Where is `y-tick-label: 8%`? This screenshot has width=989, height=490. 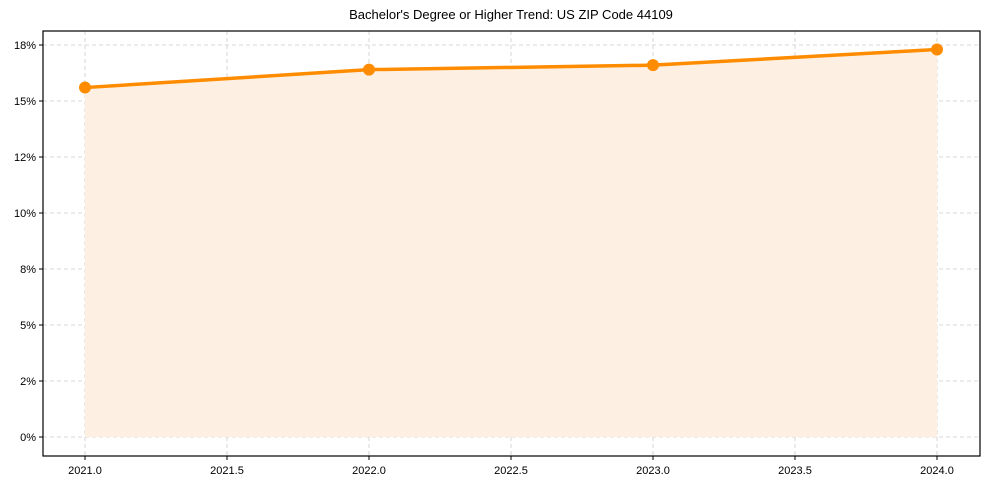
y-tick-label: 8% is located at coordinates (28, 270).